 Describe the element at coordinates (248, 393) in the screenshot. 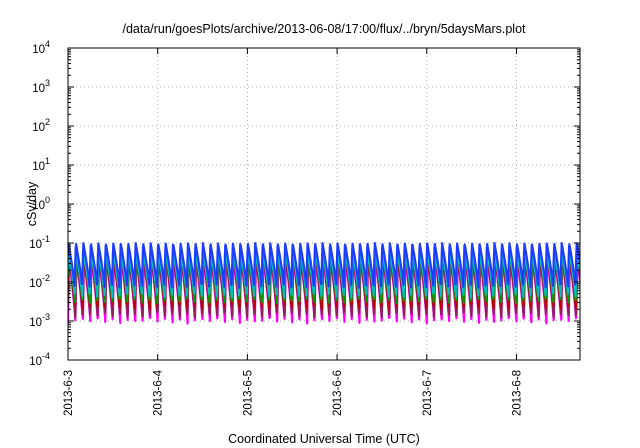

I see `x-tick-label: 2013-6-5` at that location.